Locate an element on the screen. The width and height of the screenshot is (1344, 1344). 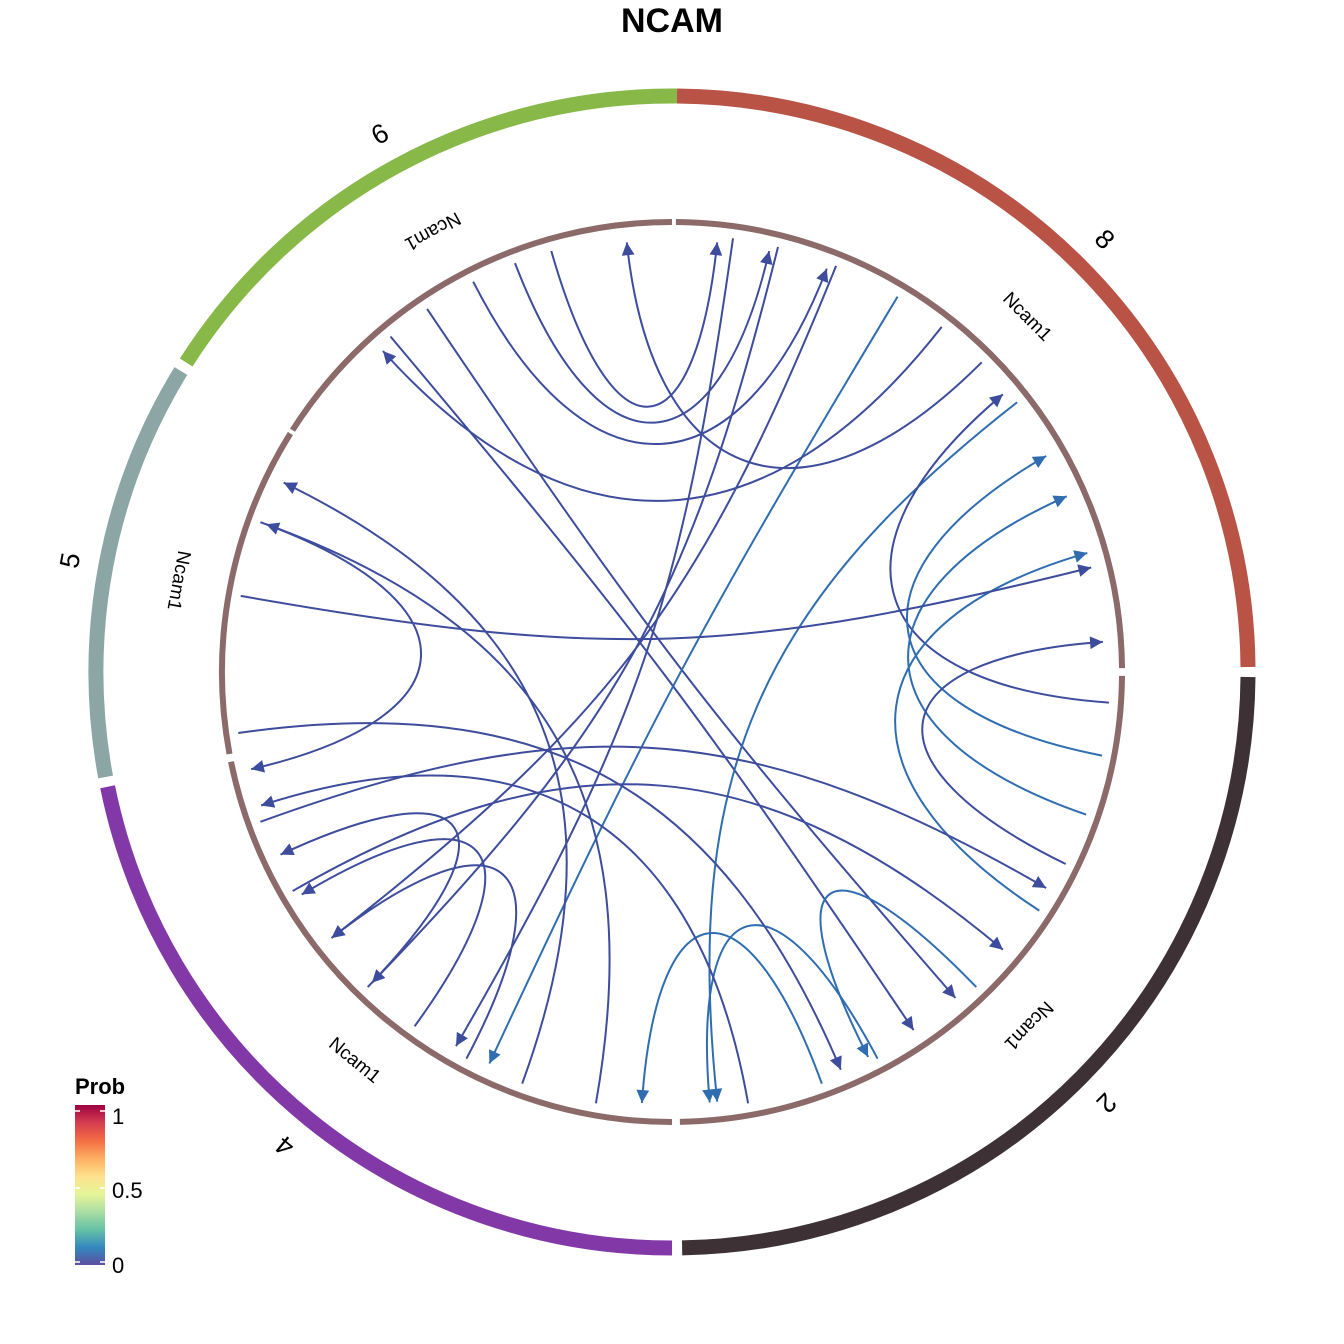
legend-tick-label-1: 1 is located at coordinates (118, 1116).